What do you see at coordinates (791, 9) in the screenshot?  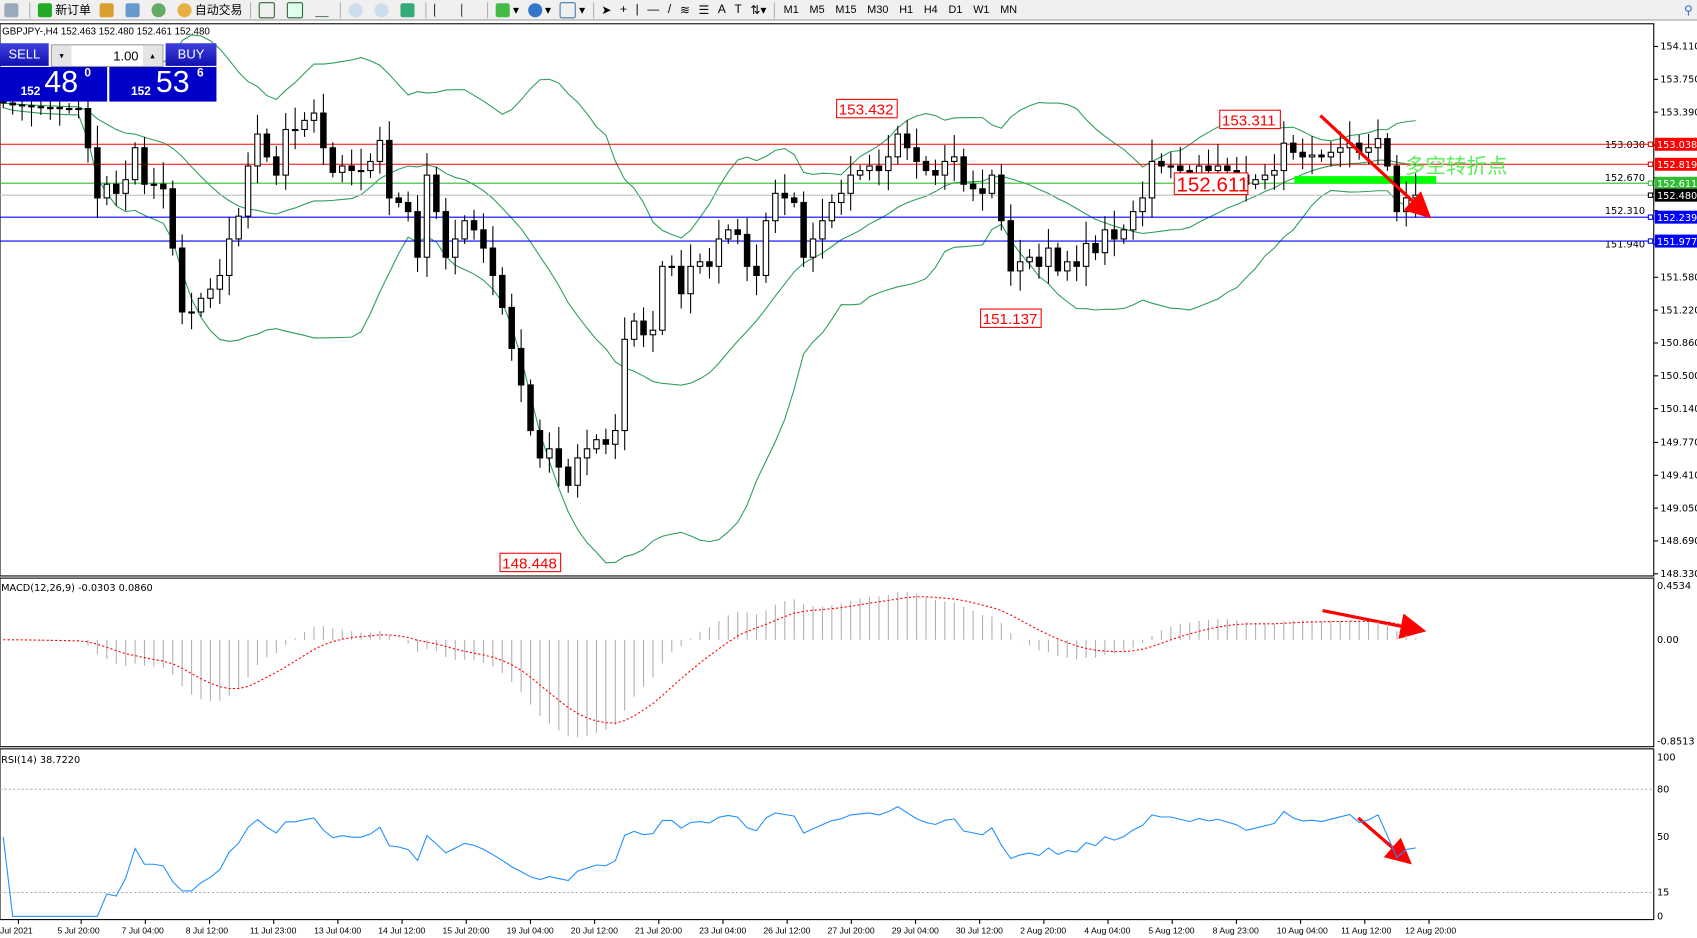 I see `timeframe-m1: M1` at bounding box center [791, 9].